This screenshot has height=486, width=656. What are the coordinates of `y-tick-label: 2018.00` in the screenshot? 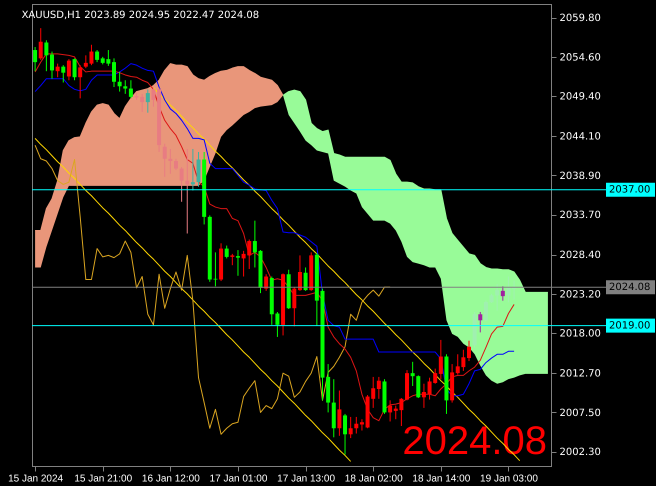 It's located at (580, 334).